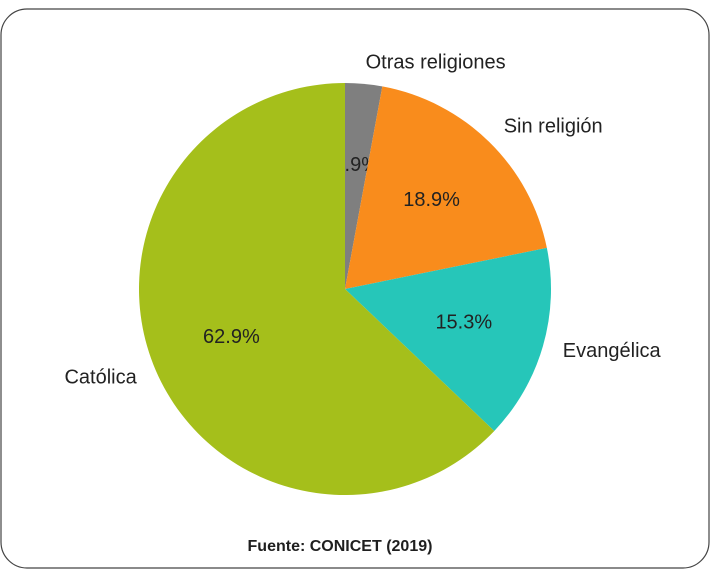  I want to click on category-label: Católica, so click(100, 378).